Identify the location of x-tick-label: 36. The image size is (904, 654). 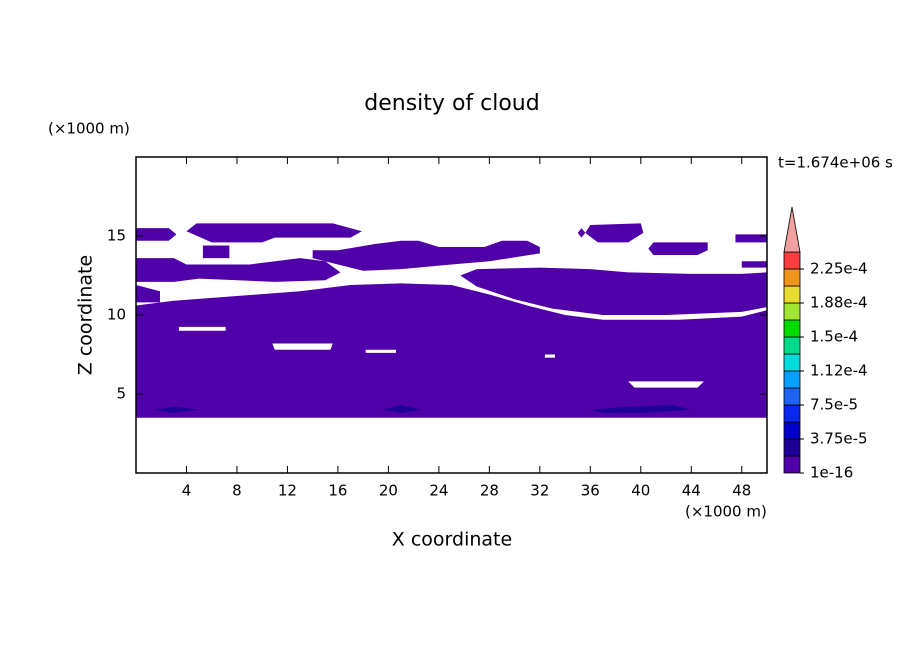
(590, 491).